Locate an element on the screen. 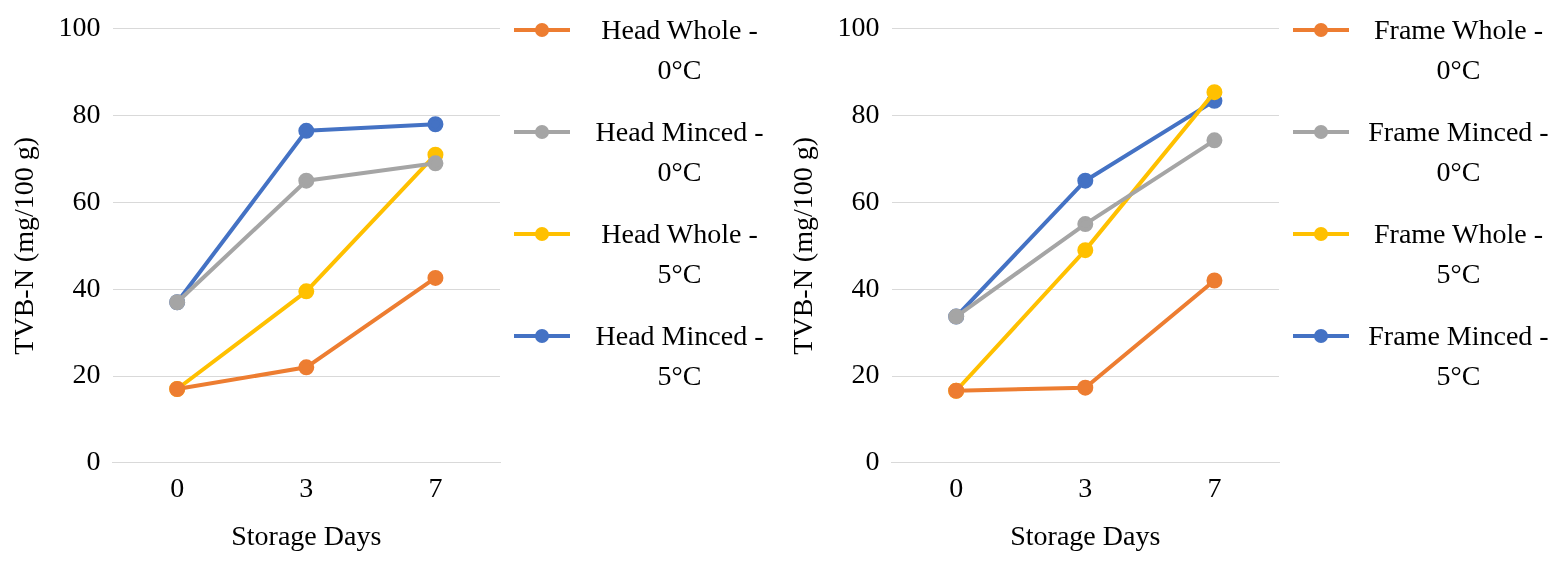 Image resolution: width=1558 pixels, height=568 pixels. legend-label: Head Minced - 5°C is located at coordinates (679, 356).